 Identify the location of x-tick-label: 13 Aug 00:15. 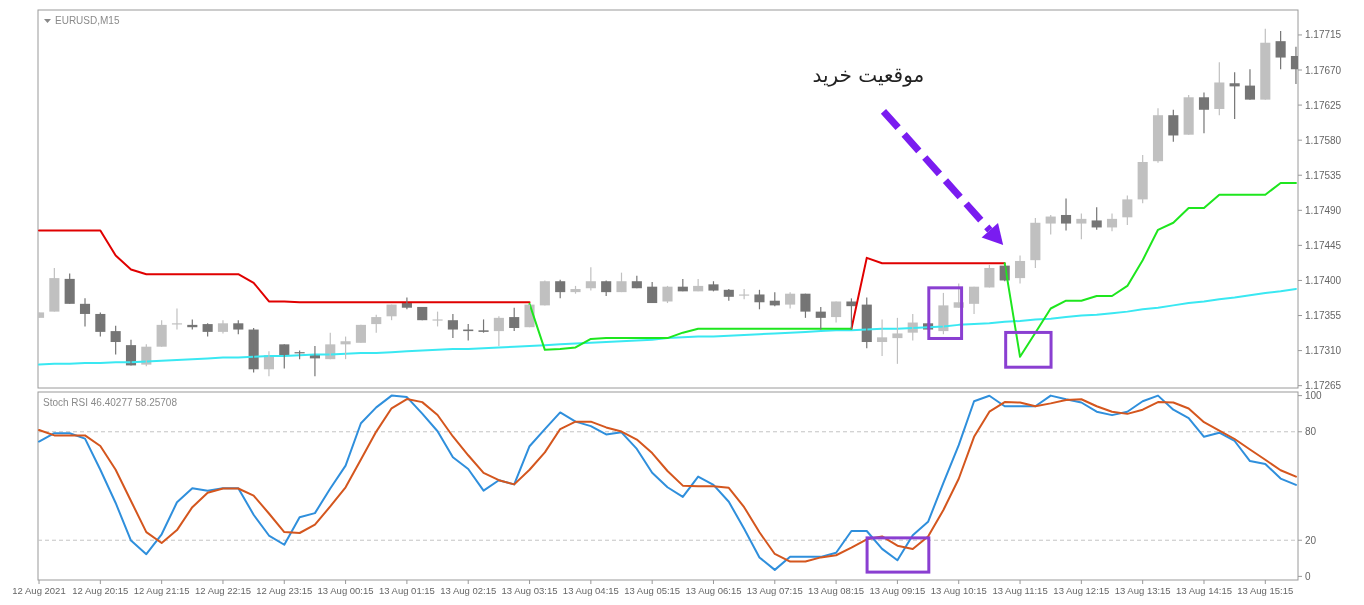
(345, 590).